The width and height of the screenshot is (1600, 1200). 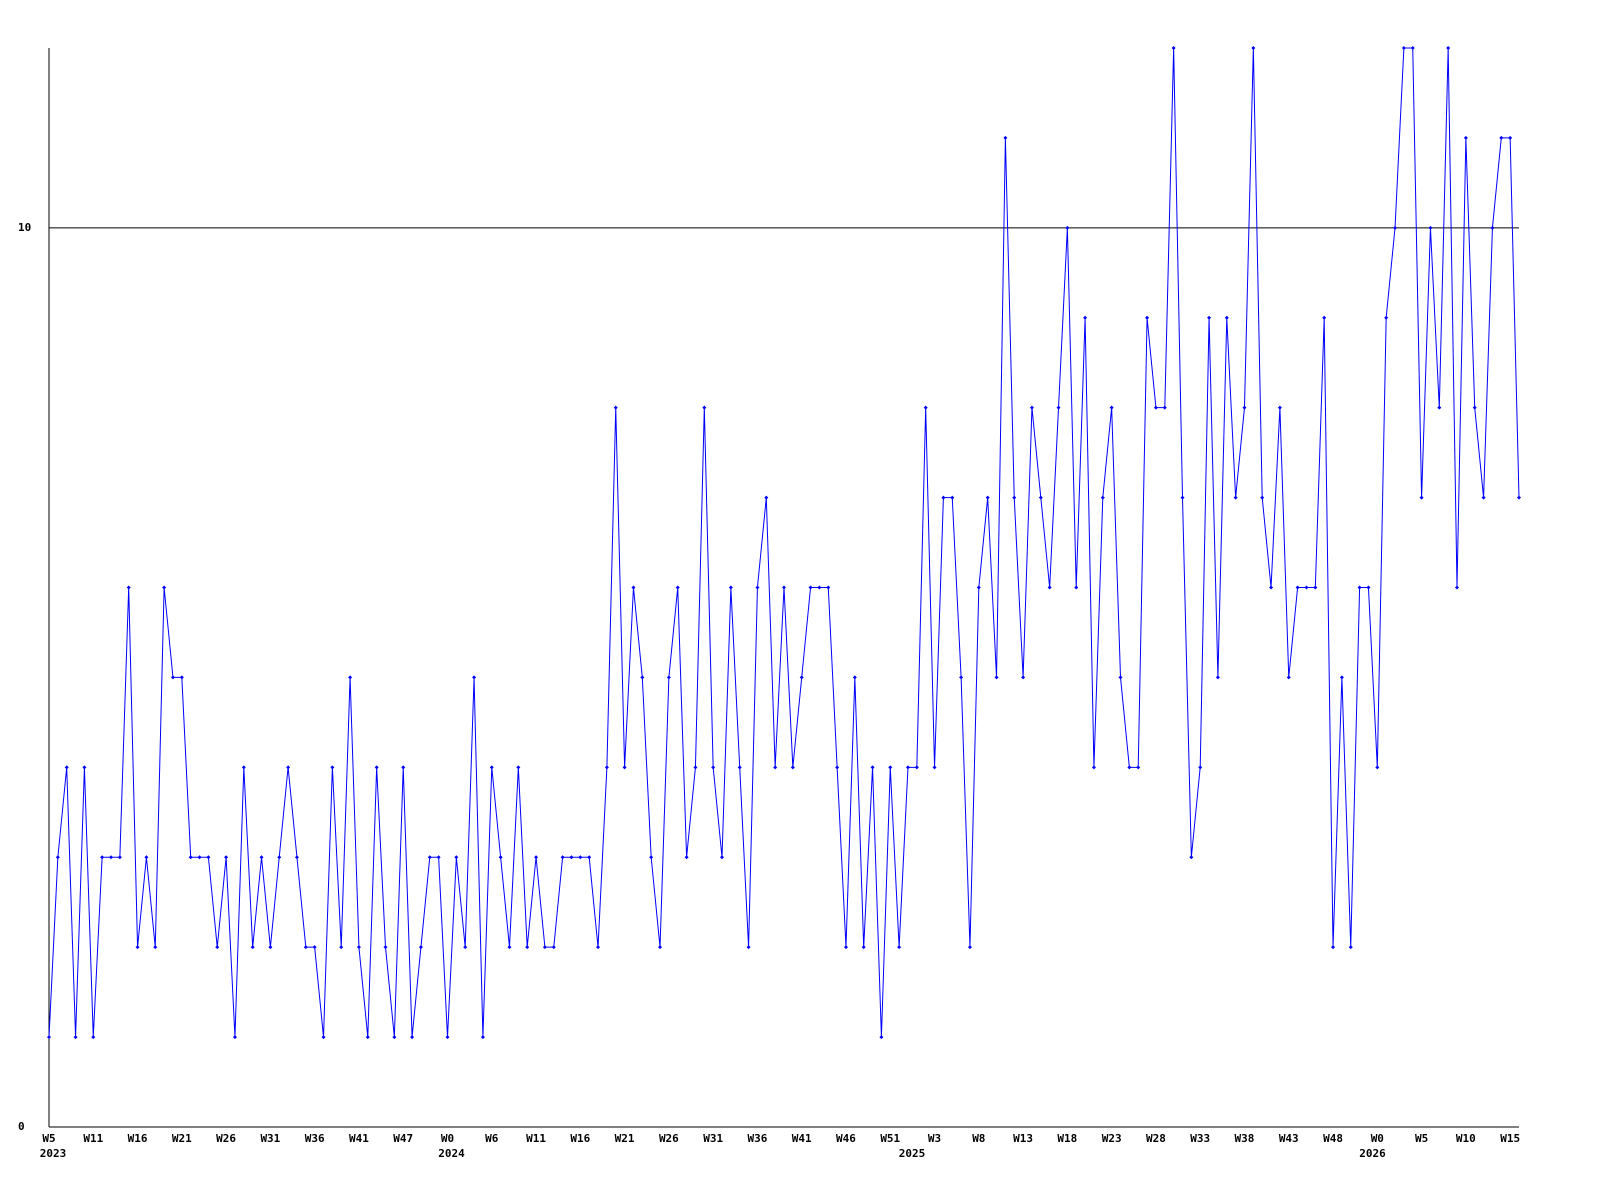 I want to click on year-label: 2026, so click(x=1372, y=1153).